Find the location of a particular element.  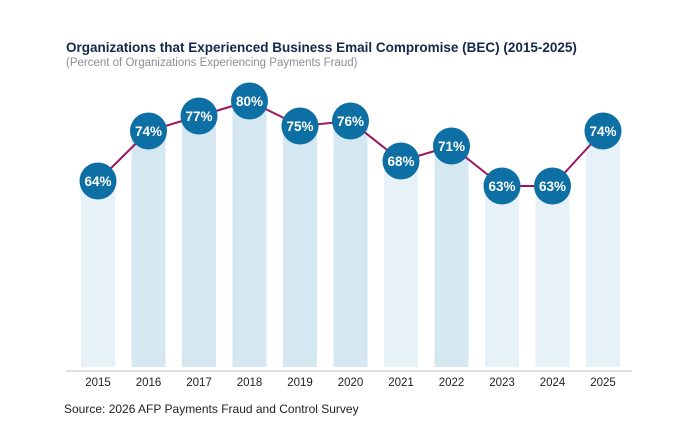

x-tick-2021: 2021 is located at coordinates (401, 383).